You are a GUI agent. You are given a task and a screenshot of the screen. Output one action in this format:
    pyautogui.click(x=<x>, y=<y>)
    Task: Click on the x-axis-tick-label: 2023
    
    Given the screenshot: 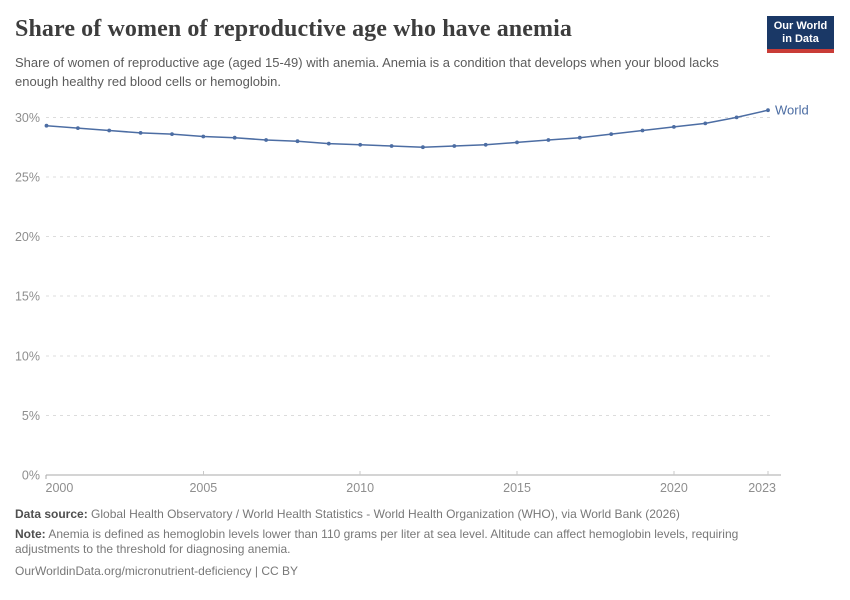 What is the action you would take?
    pyautogui.click(x=762, y=488)
    